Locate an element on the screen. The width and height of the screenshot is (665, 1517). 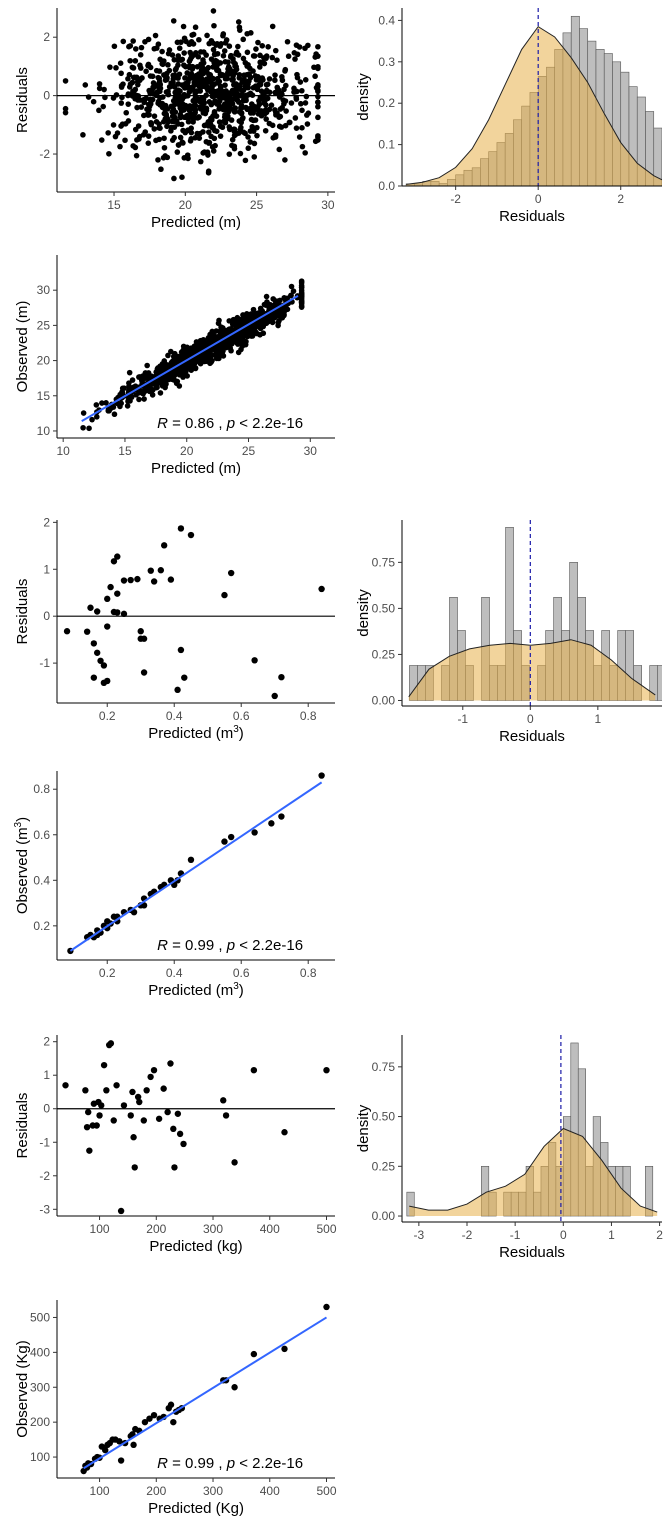
y-tick-label: 2 is located at coordinates (46, 37).